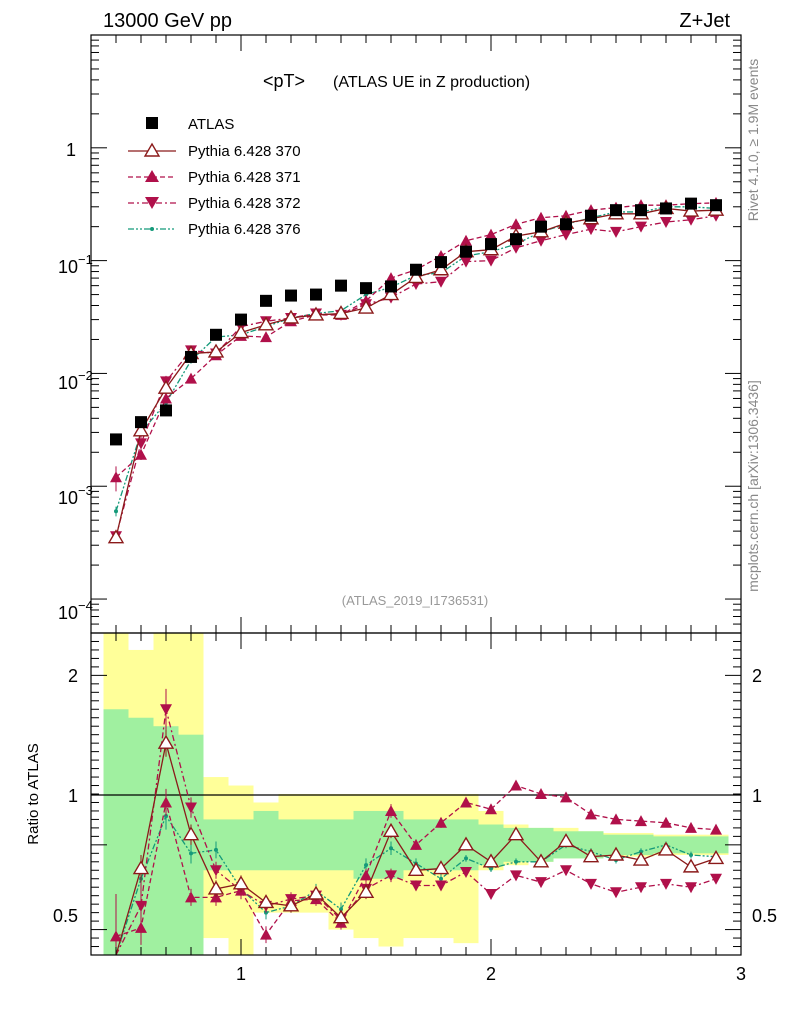 This screenshot has height=1024, width=786. I want to click on rivet-version-label: Rivet 4.1.0, ≥ 1.9M events, so click(753, 140).